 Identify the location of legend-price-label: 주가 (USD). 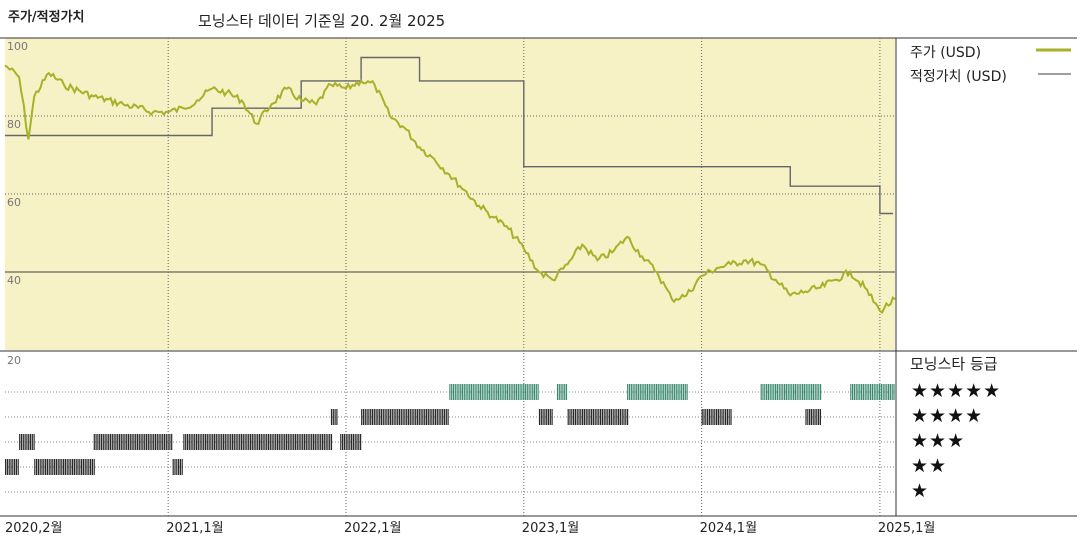
(946, 53).